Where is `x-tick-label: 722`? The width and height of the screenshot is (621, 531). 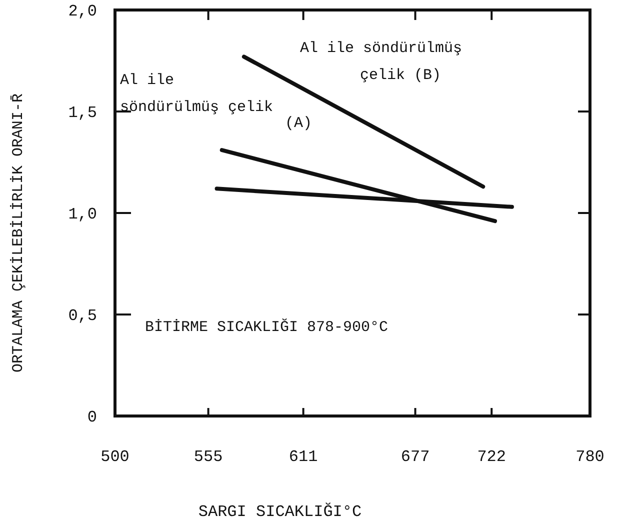
x-tick-label: 722 is located at coordinates (491, 457).